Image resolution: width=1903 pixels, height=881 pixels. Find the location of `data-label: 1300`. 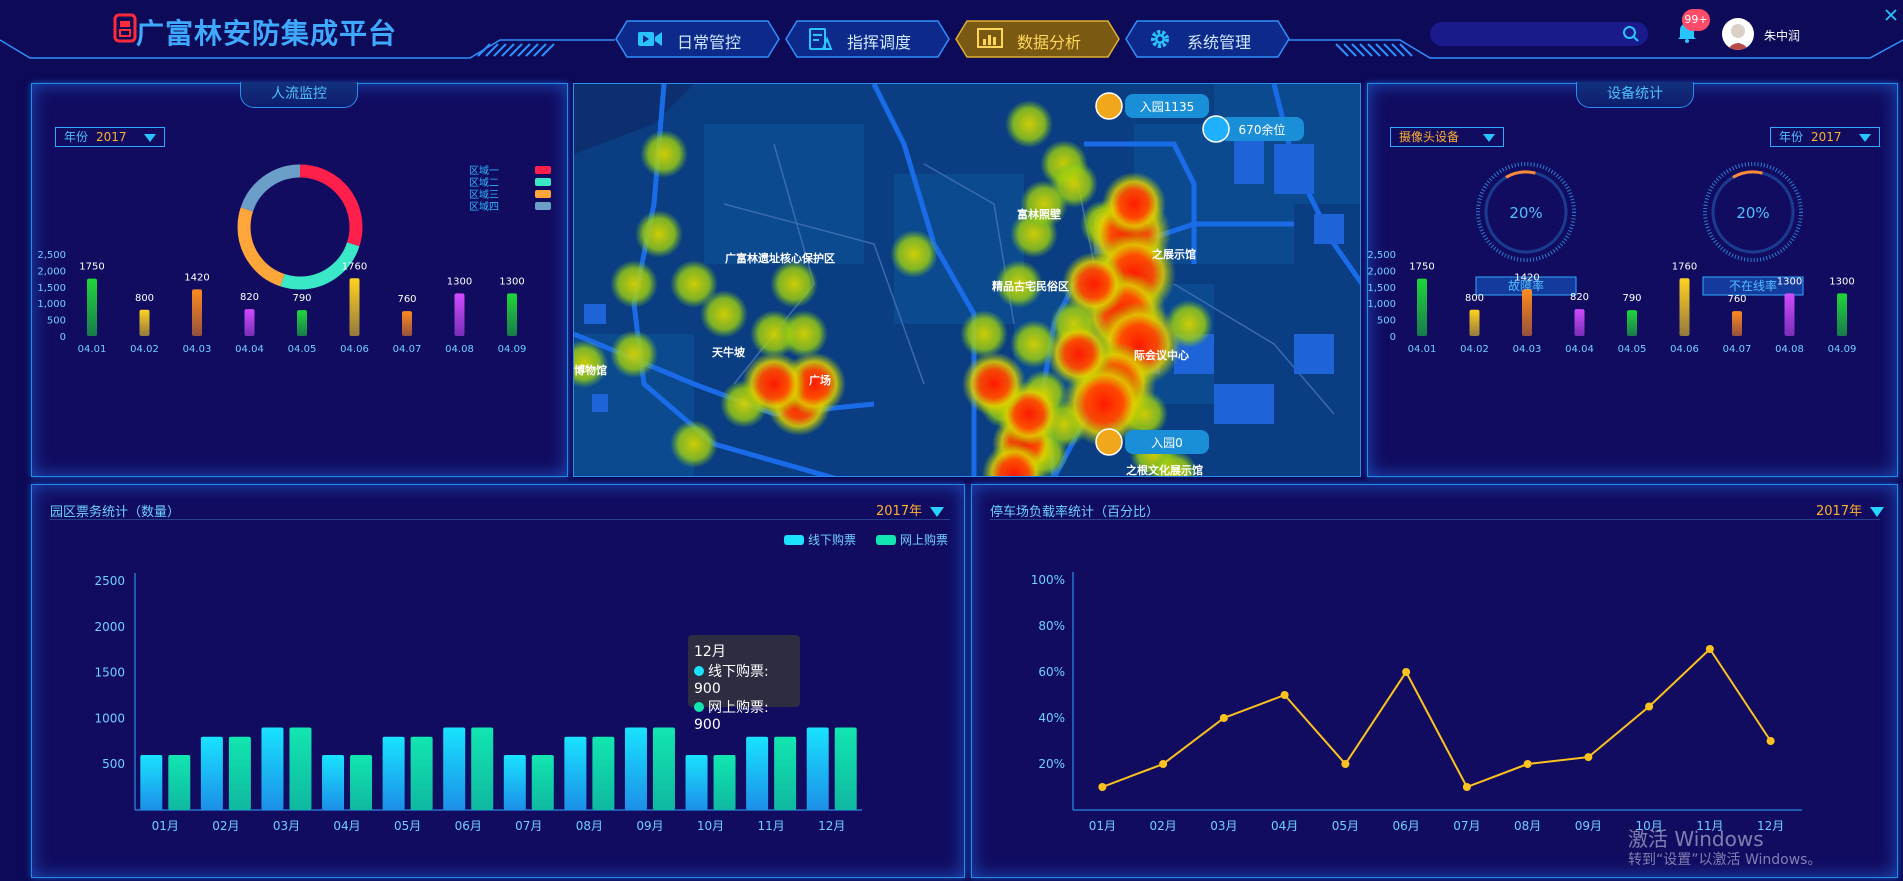

data-label: 1300 is located at coordinates (511, 281).